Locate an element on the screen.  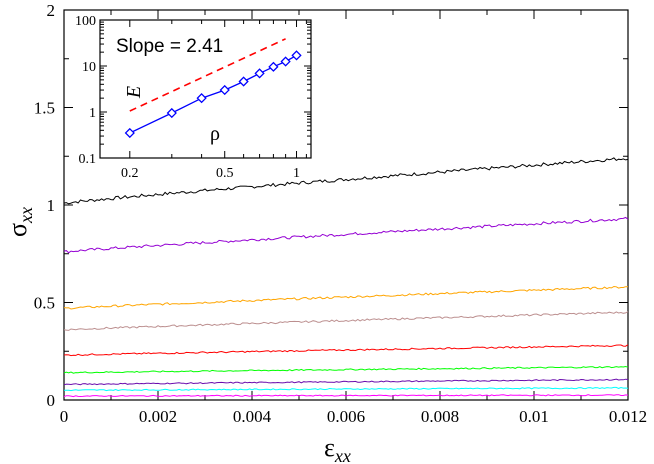
inset-plot: 0.2 0.5 1 0.1 1 10 100 Slope = 2.41 ρ E is located at coordinates (193, 97).